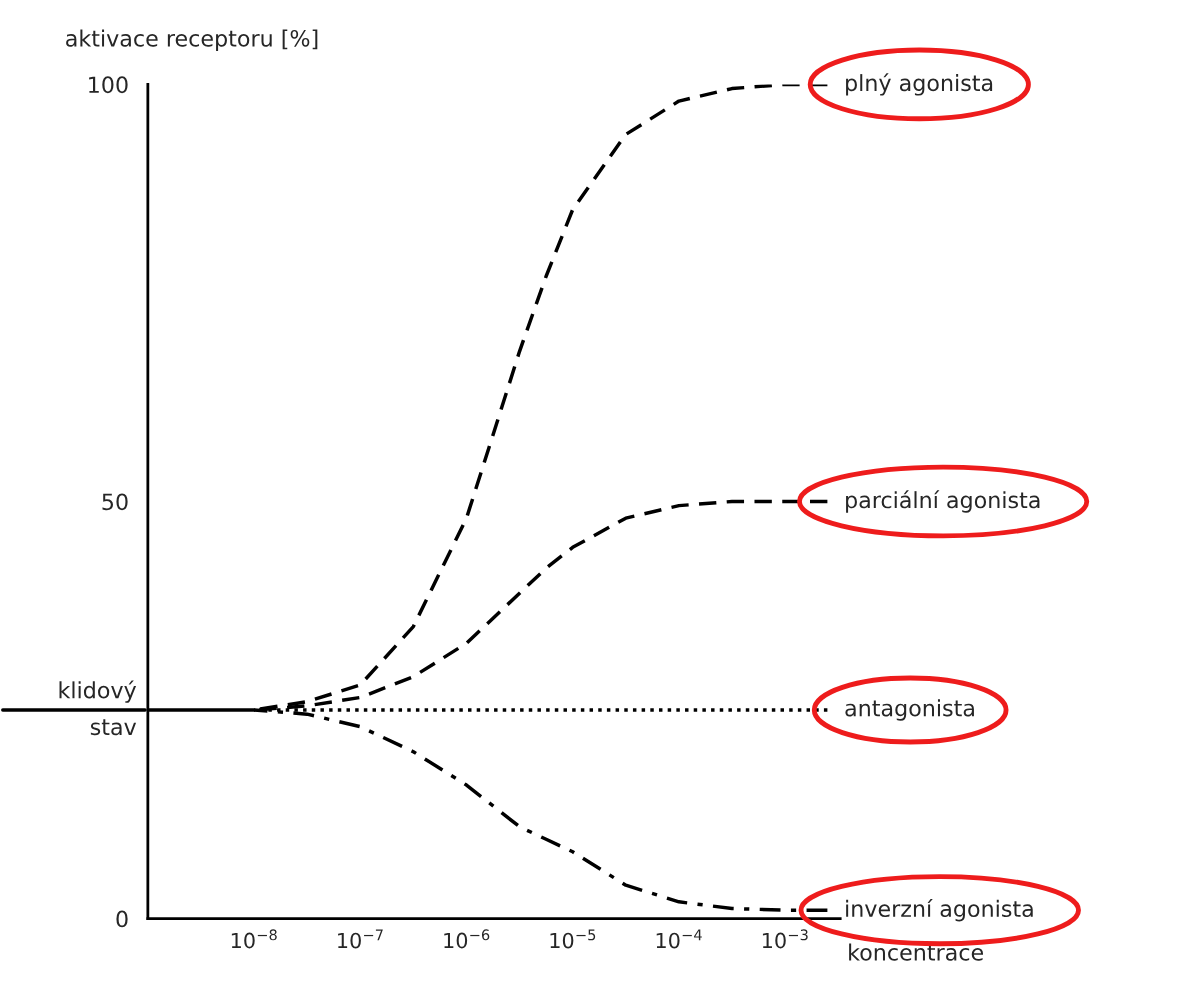  Describe the element at coordinates (679, 939) in the screenshot. I see `x-tick-label: 10$^{−4}$` at that location.